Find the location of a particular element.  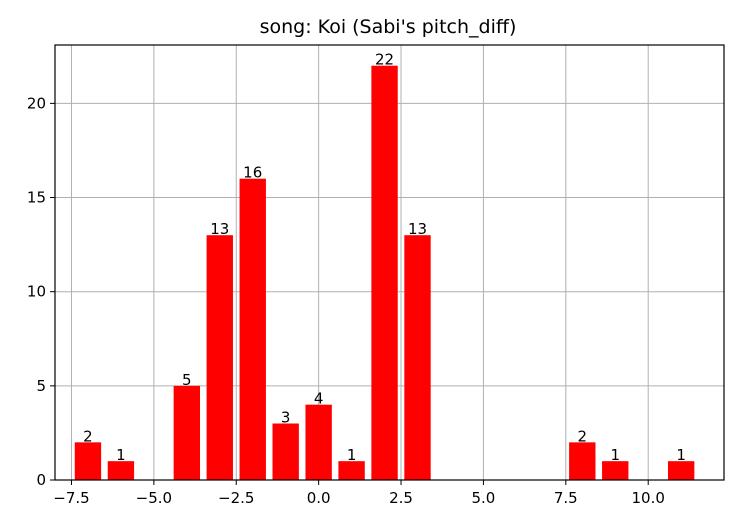

bar-value-label: 3 is located at coordinates (286, 418).